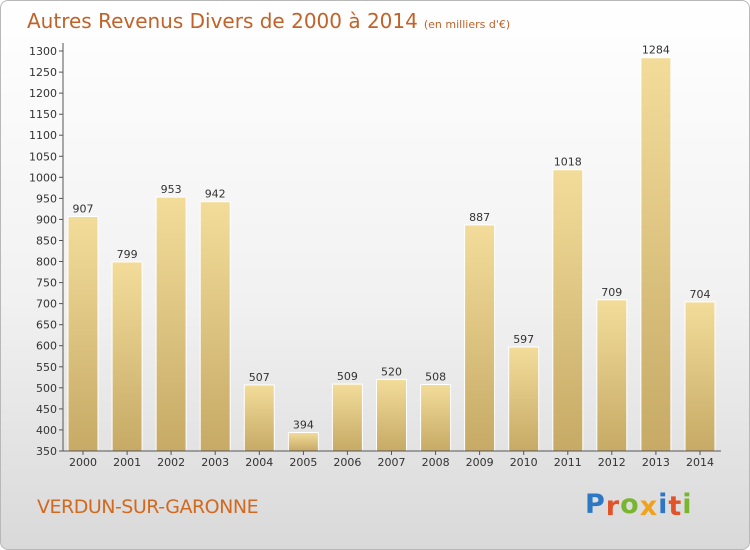 The height and width of the screenshot is (550, 750). I want to click on bar-2002, so click(171, 324).